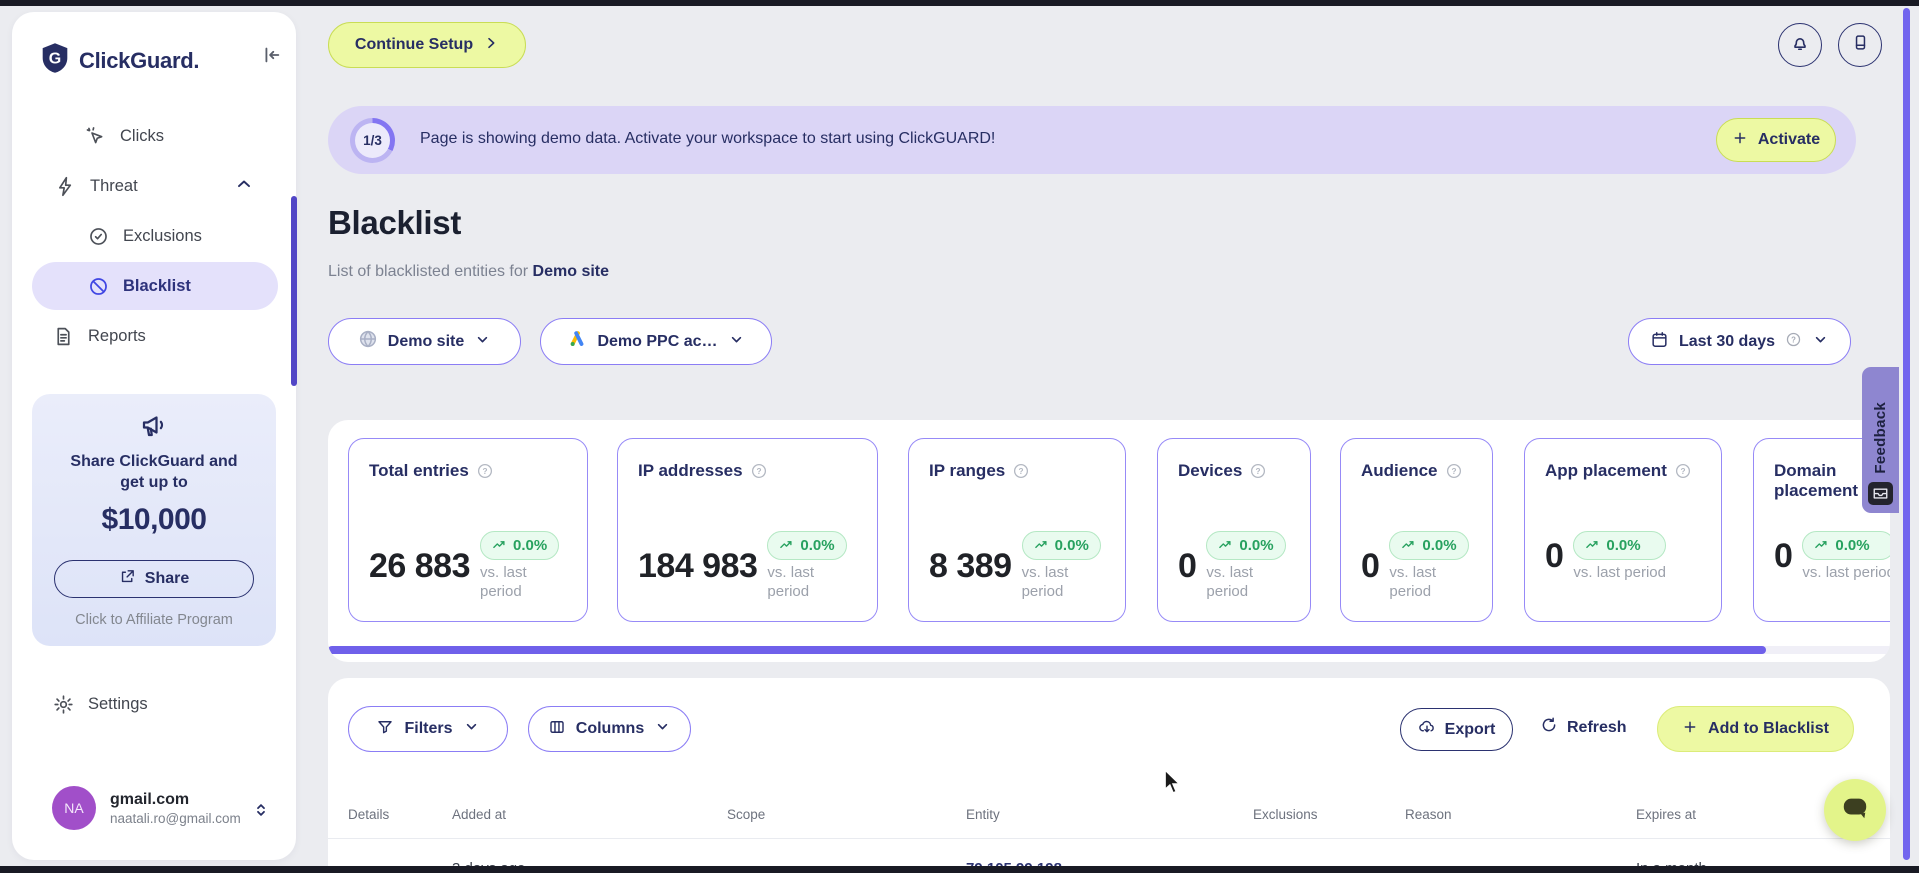 The width and height of the screenshot is (1919, 873). I want to click on continue-setup-button: Continue Setup, so click(427, 45).